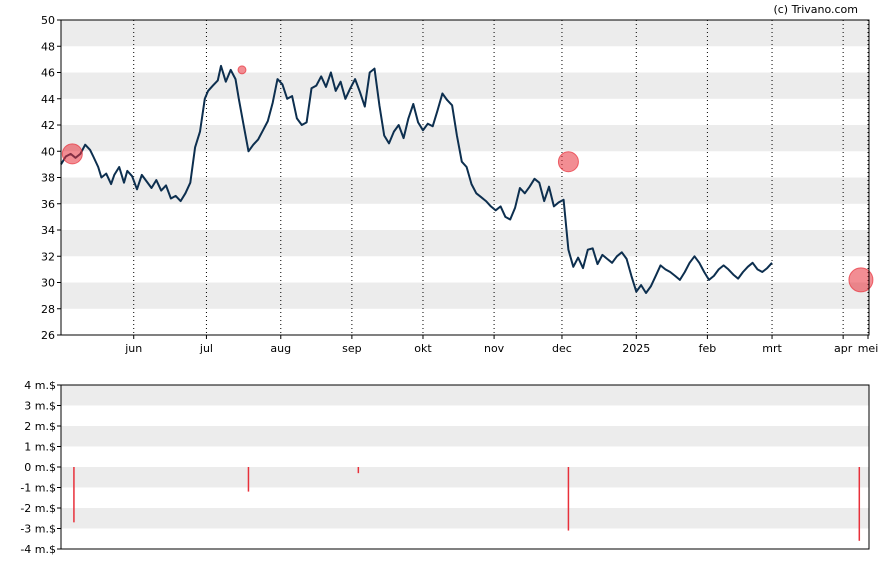  I want to click on x-tick-label: 2025, so click(636, 348).